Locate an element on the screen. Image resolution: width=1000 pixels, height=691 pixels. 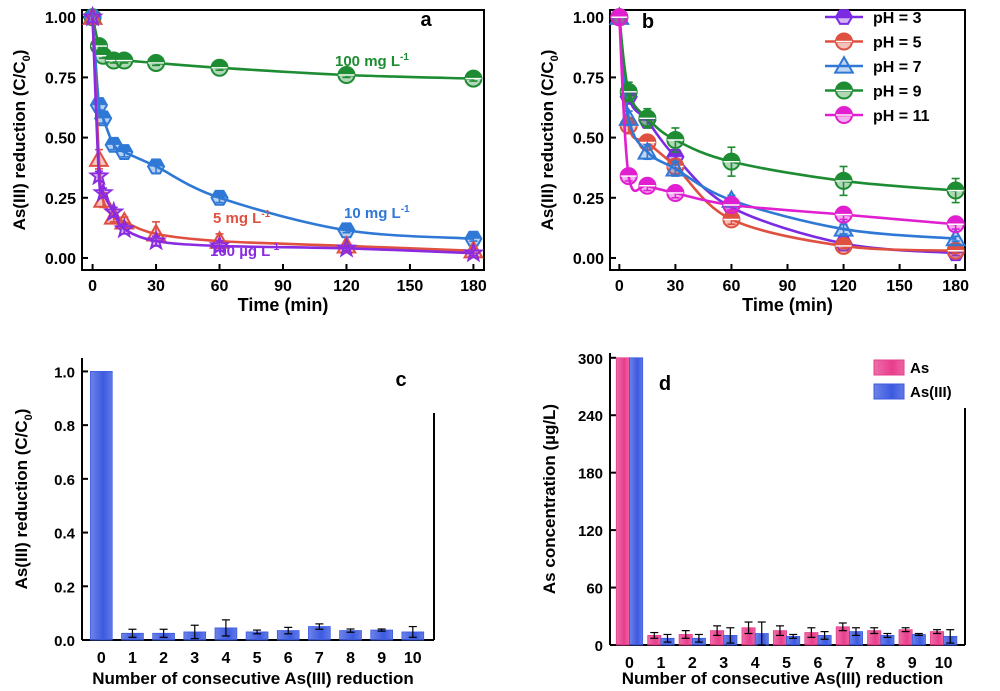
y-tick-label: 0.6 is located at coordinates (64, 480).